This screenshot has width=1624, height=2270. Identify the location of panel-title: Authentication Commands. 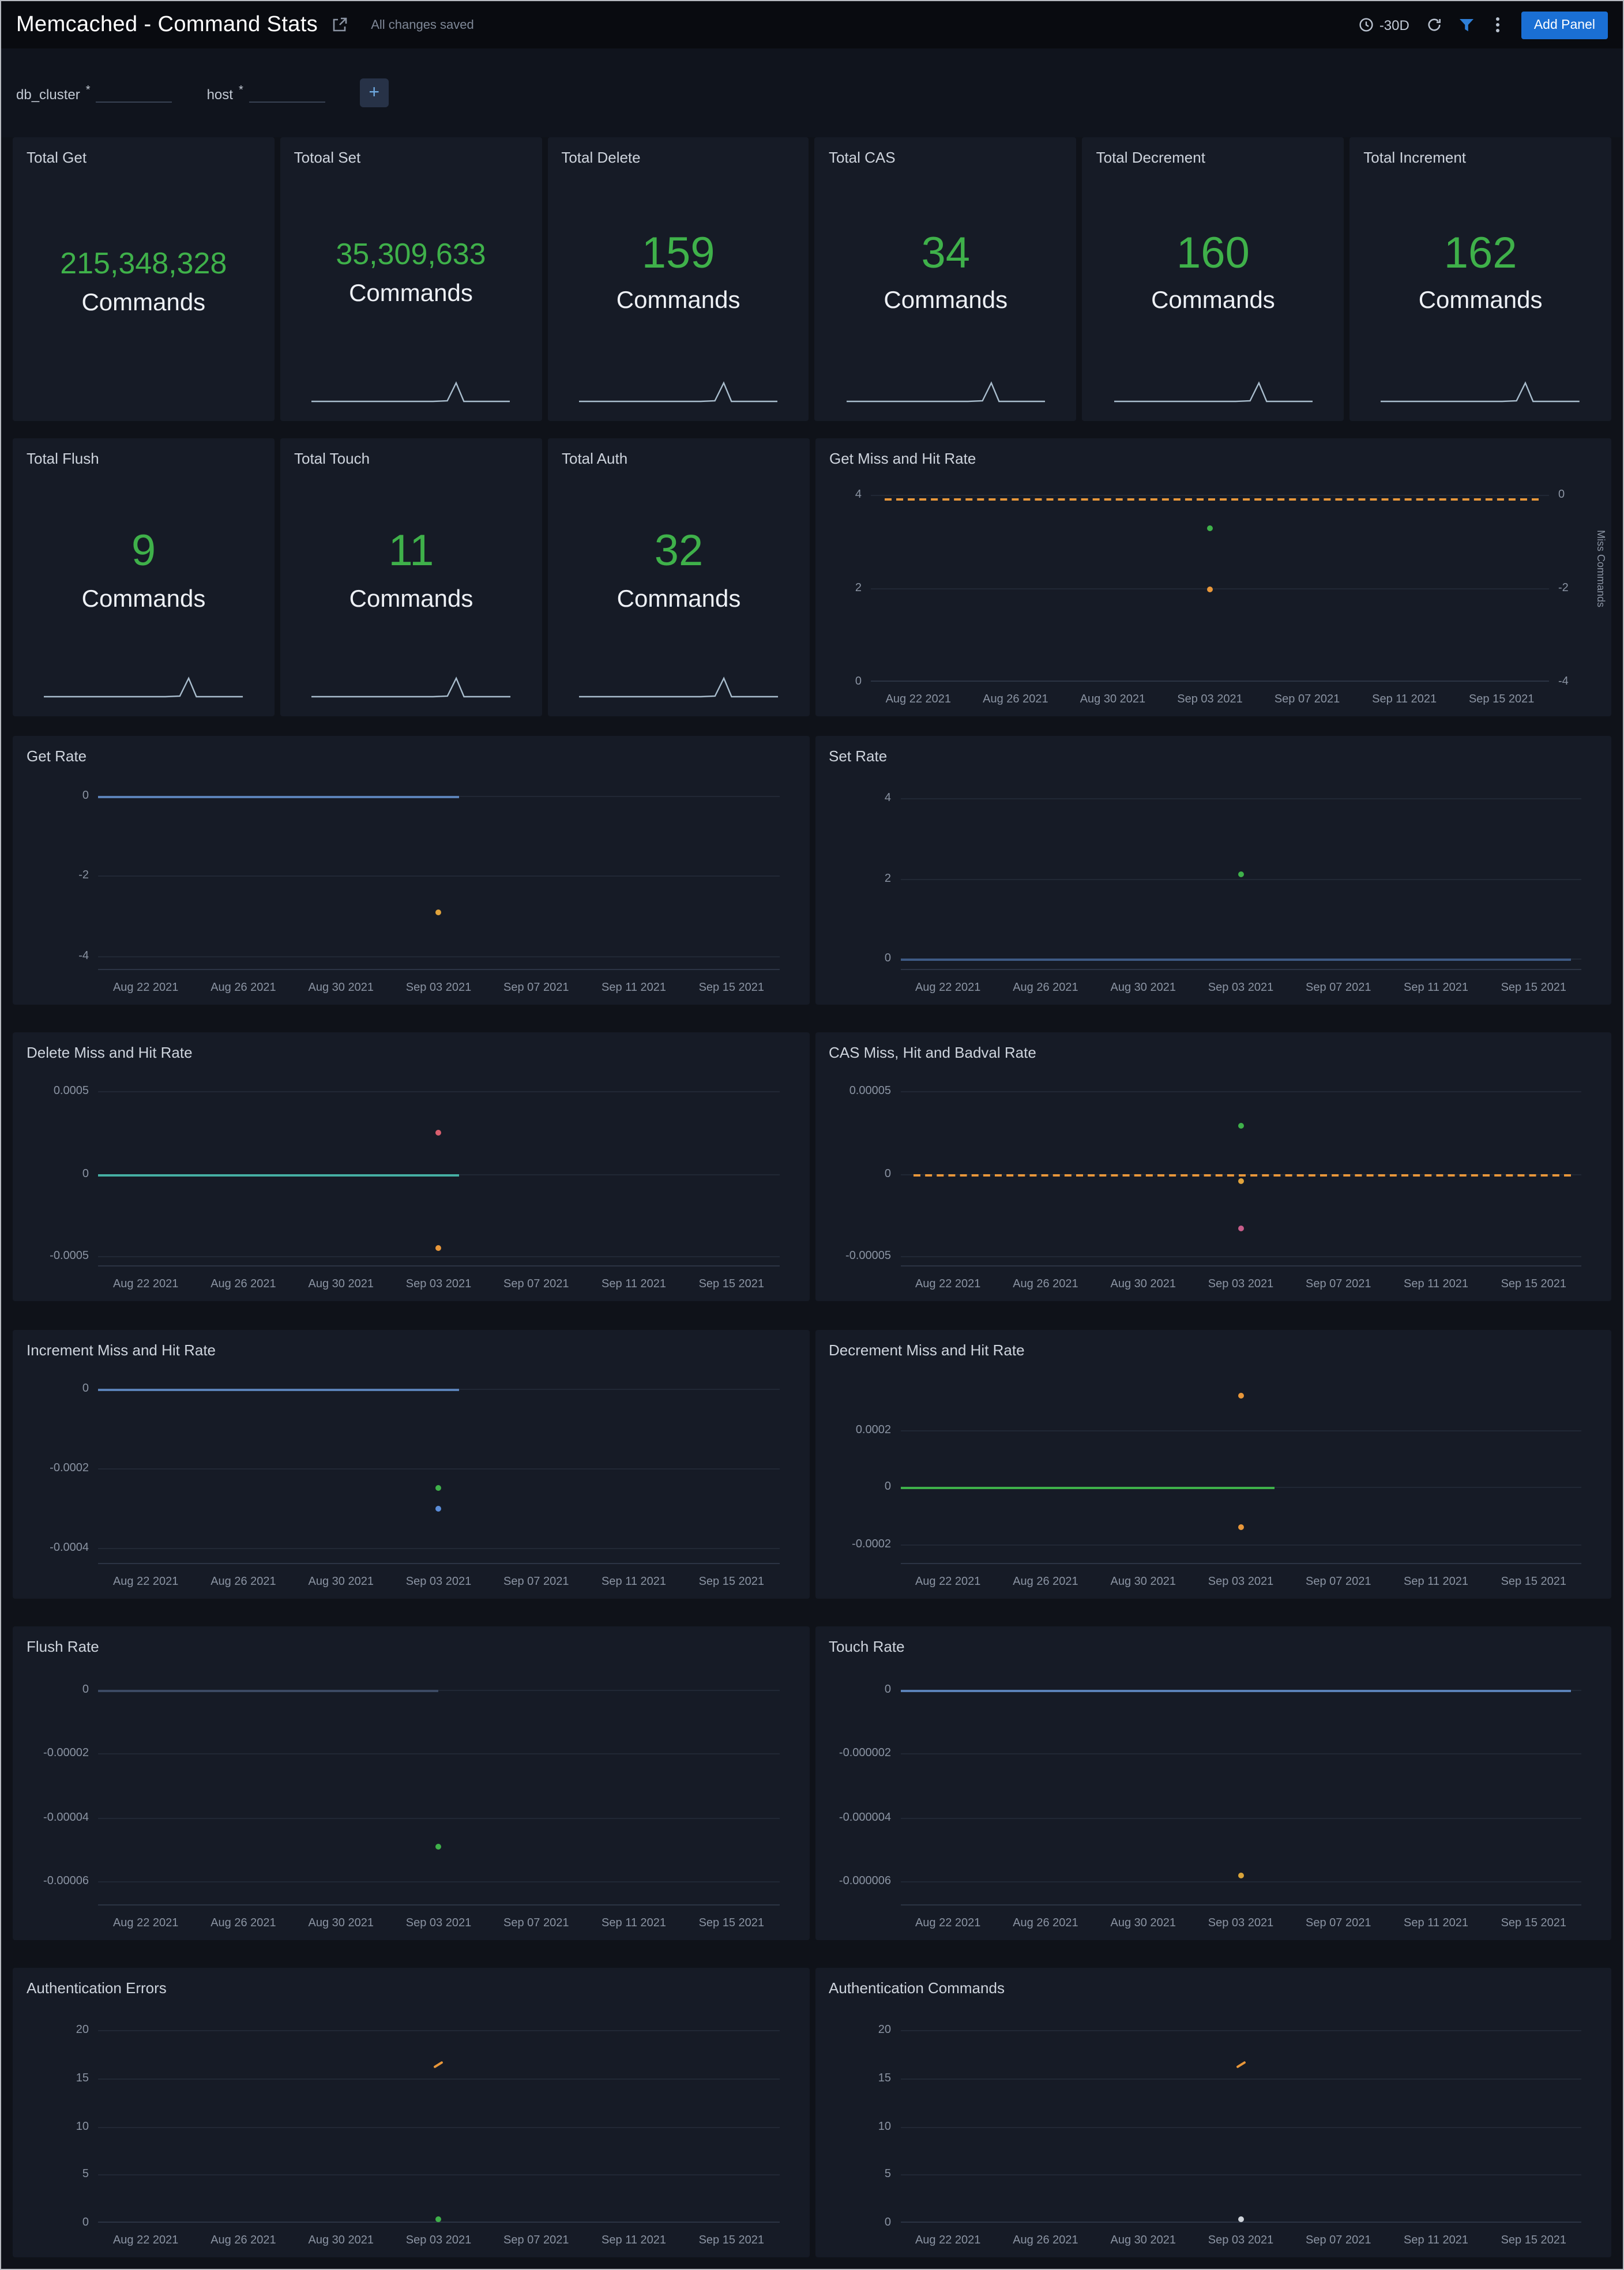
(917, 1988).